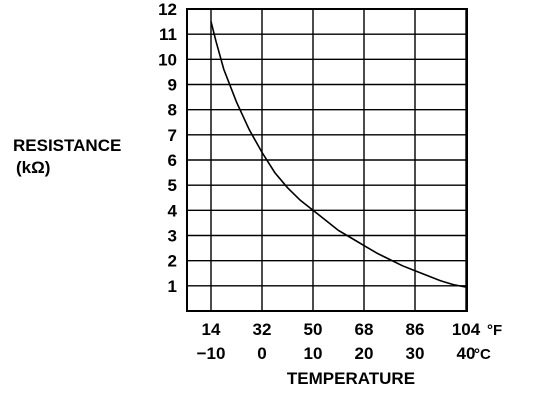 The image size is (544, 404). What do you see at coordinates (172, 135) in the screenshot?
I see `y-tick-label-7: 7` at bounding box center [172, 135].